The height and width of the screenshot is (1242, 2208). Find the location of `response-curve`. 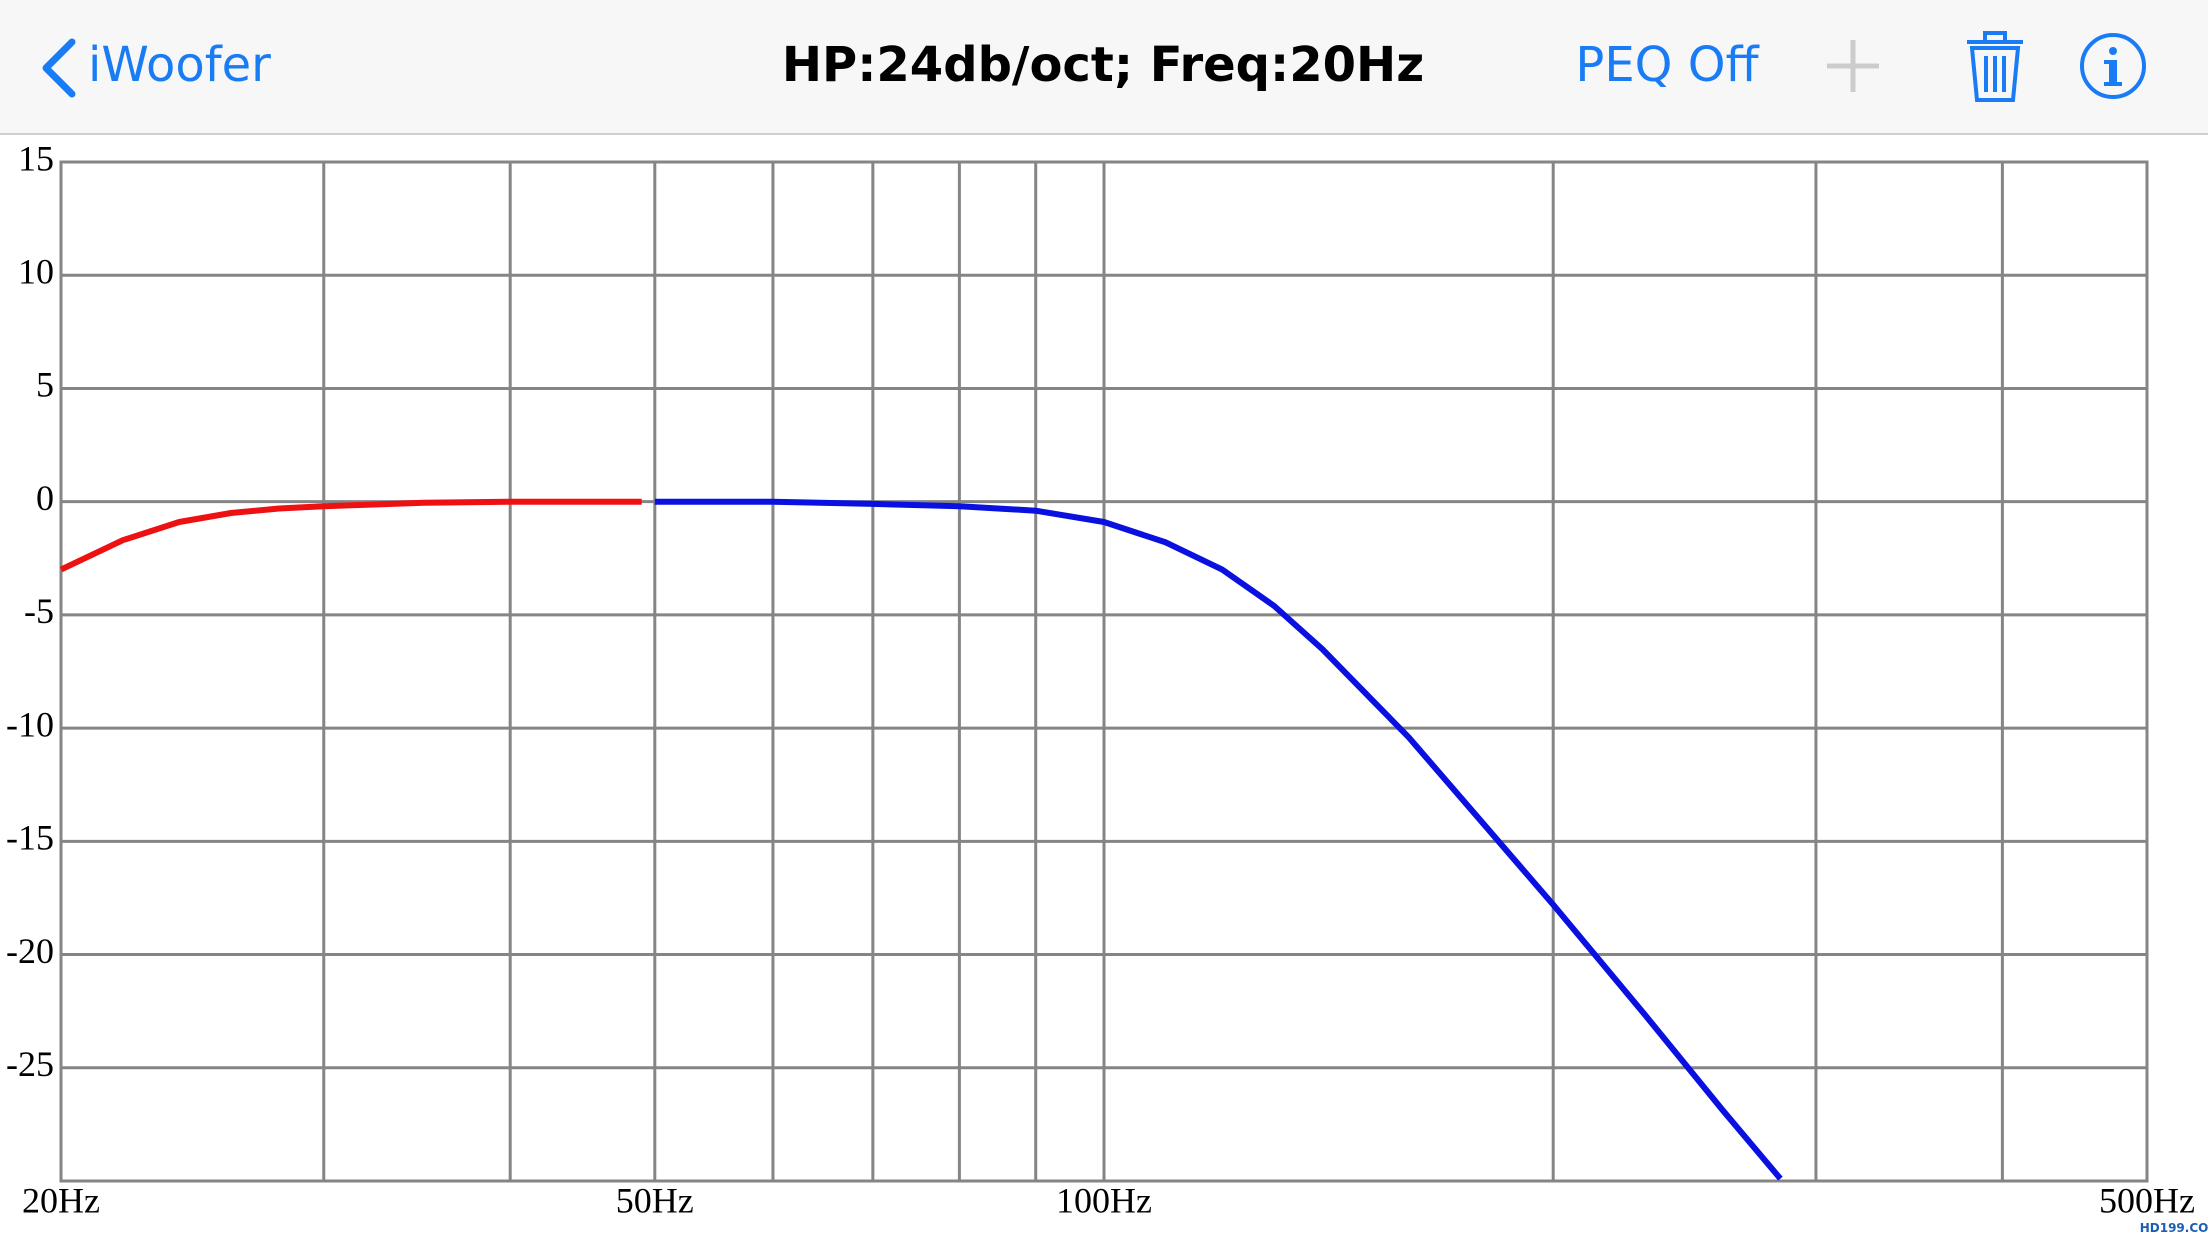

response-curve is located at coordinates (350, 535).